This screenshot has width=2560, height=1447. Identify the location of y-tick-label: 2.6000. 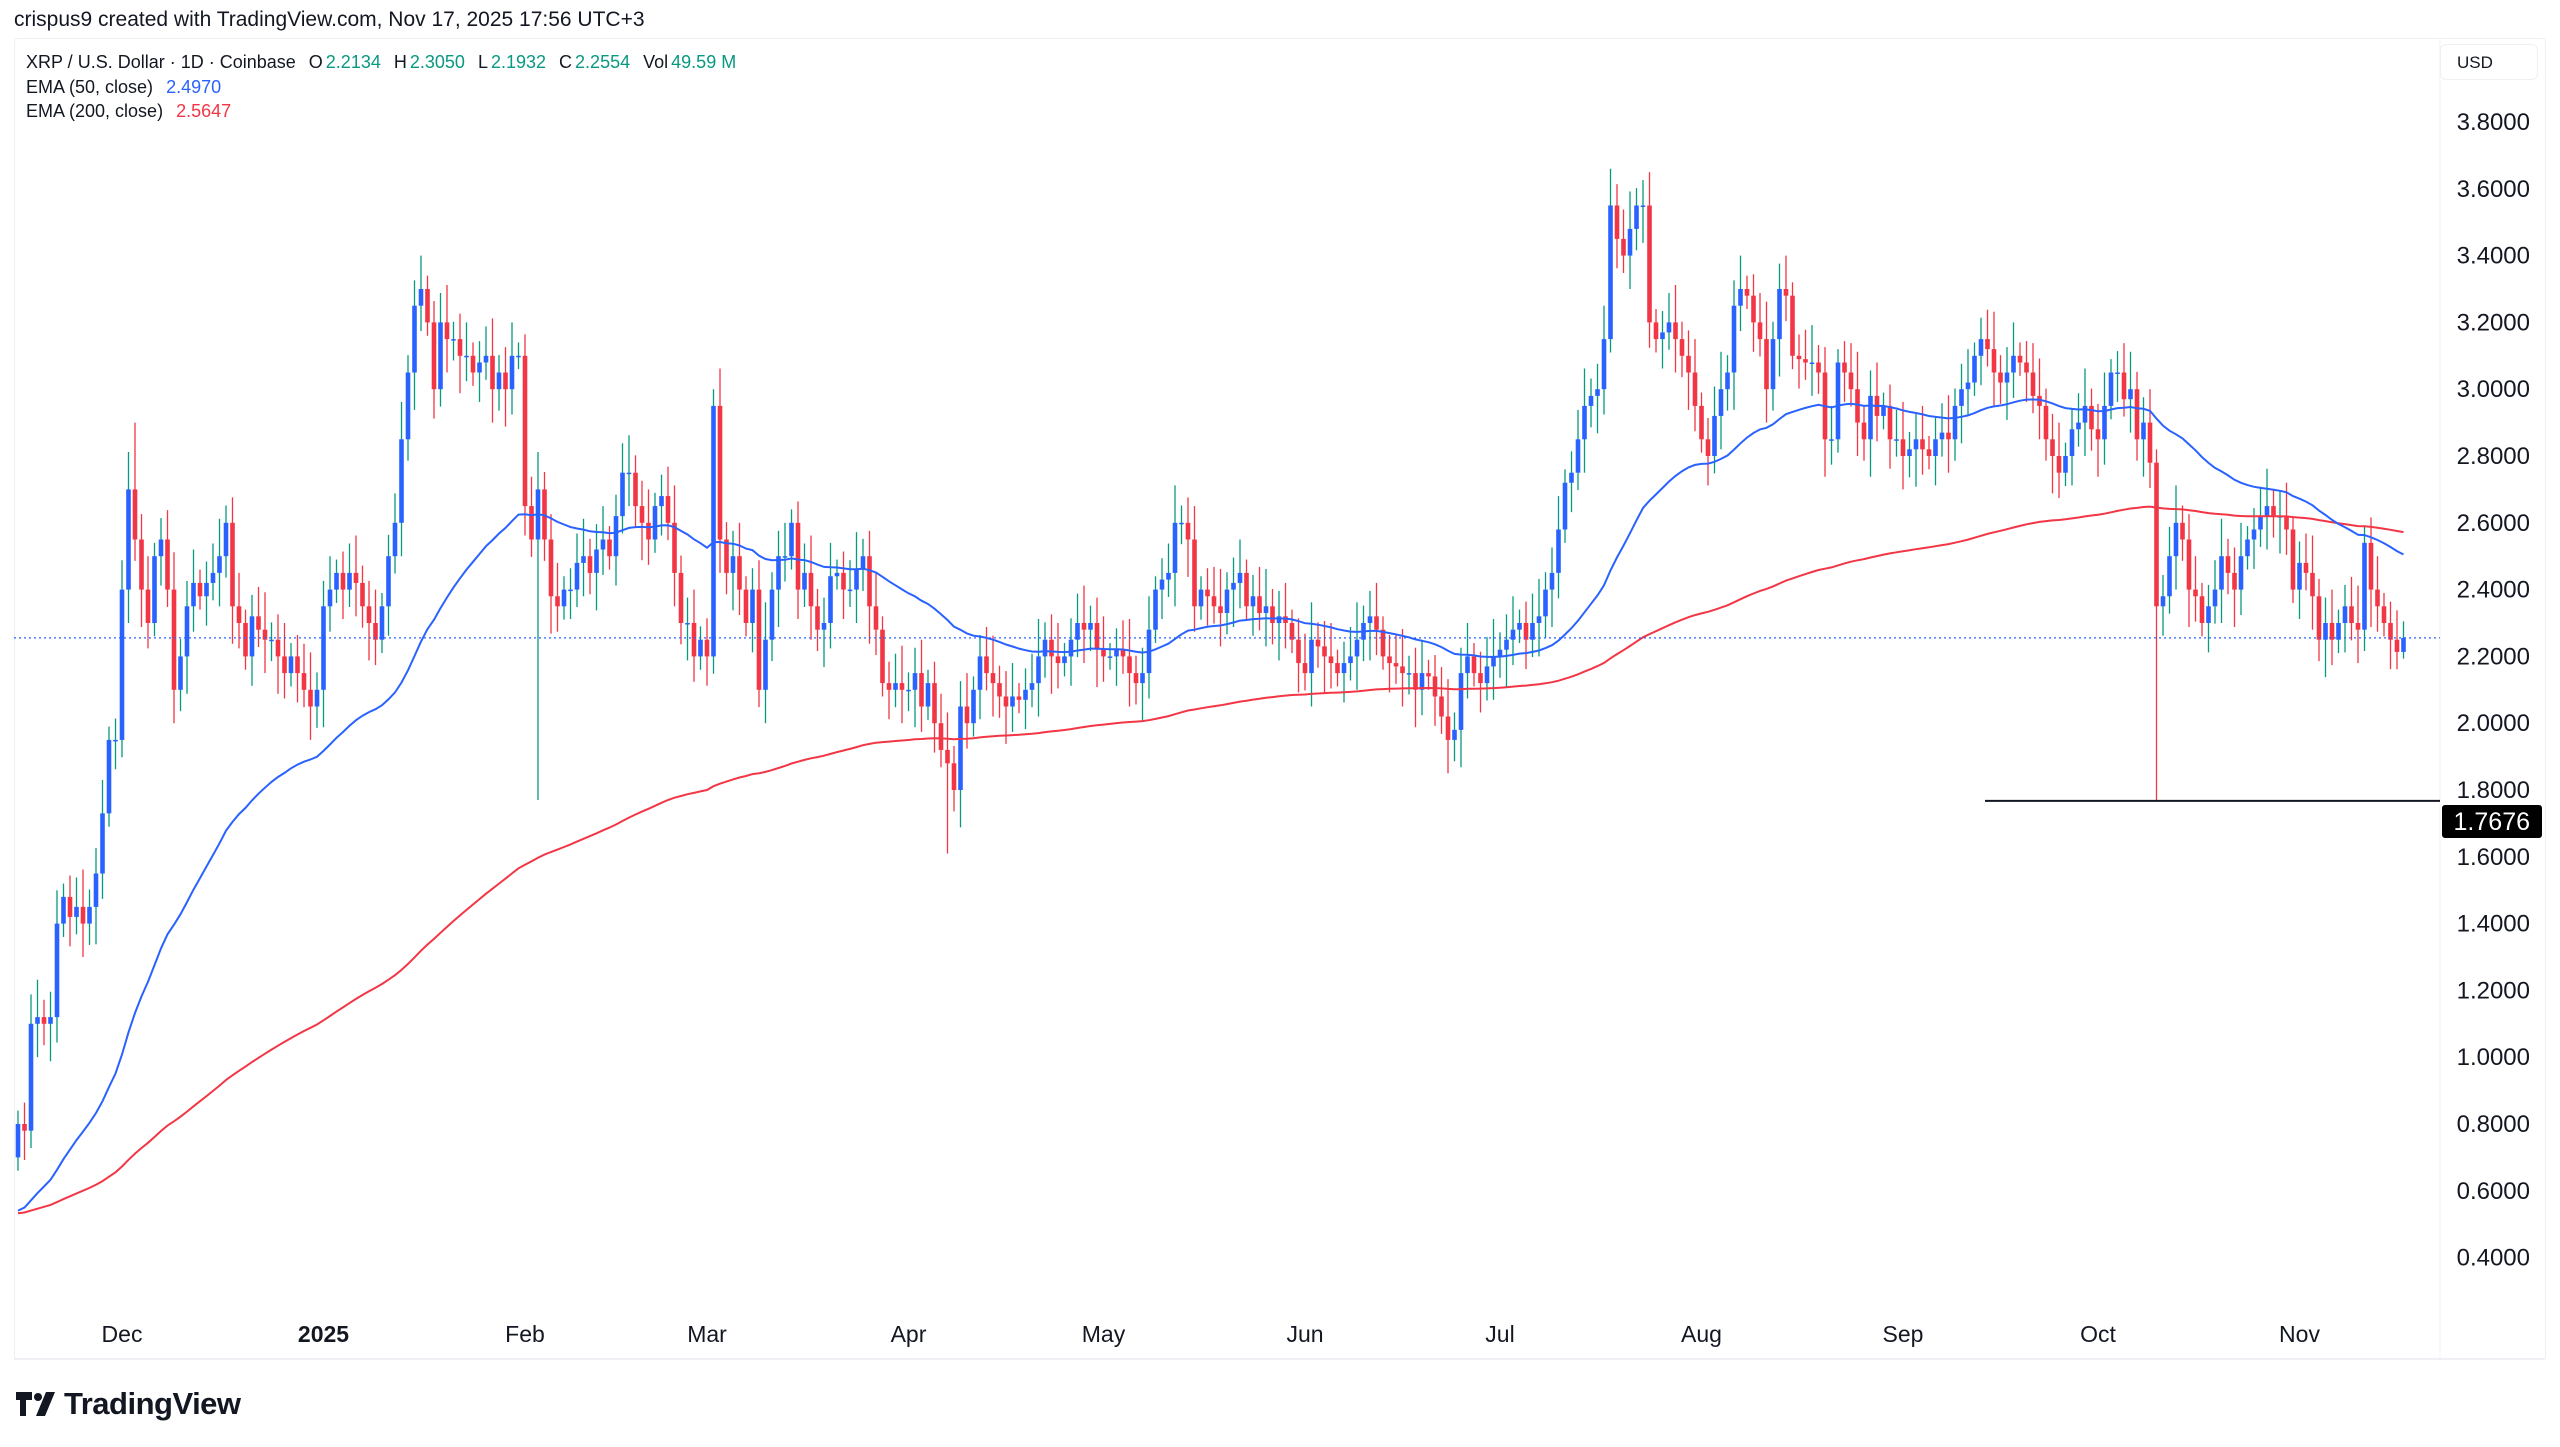
(2493, 523).